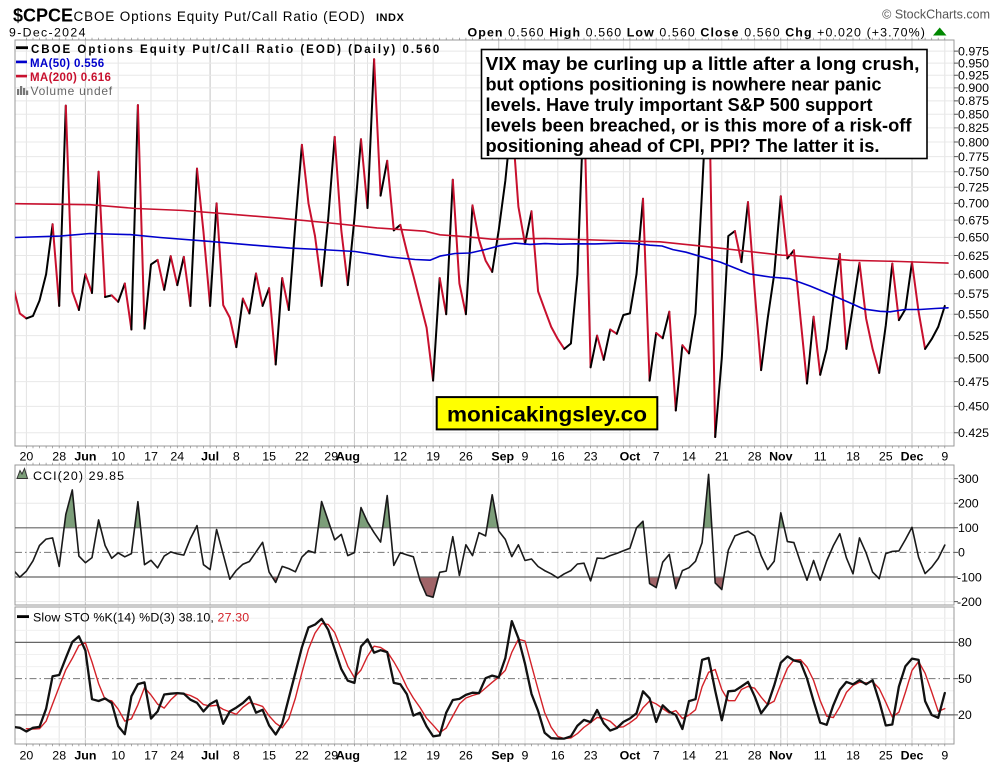 The height and width of the screenshot is (770, 1004). What do you see at coordinates (973, 63) in the screenshot?
I see `svg-text: 0.950` at bounding box center [973, 63].